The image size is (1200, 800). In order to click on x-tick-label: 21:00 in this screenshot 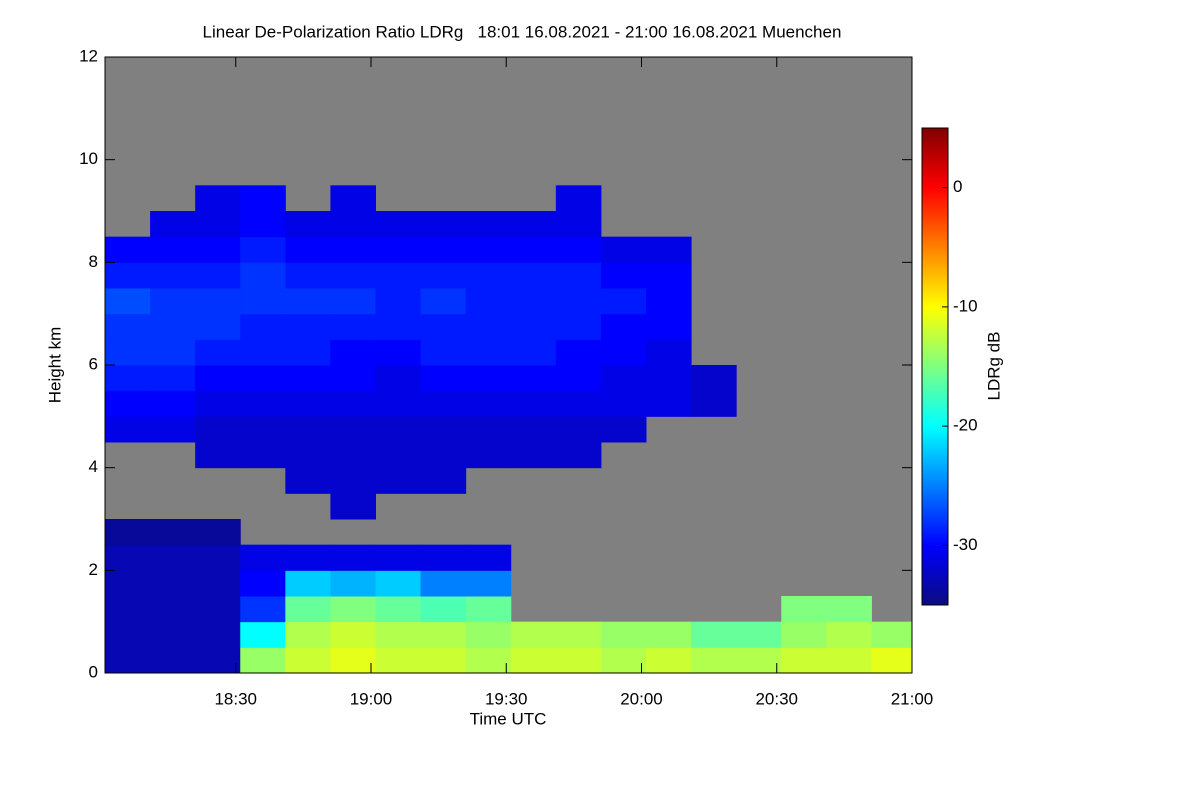, I will do `click(912, 698)`.